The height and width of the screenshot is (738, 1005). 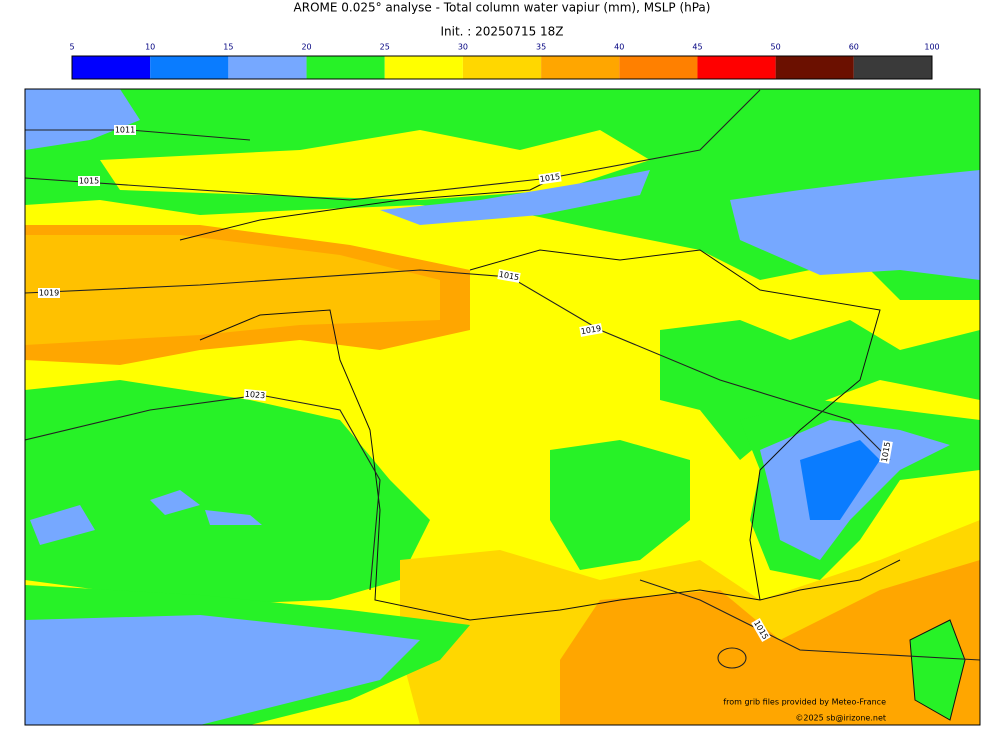 I want to click on colorbar-frame, so click(x=502, y=67).